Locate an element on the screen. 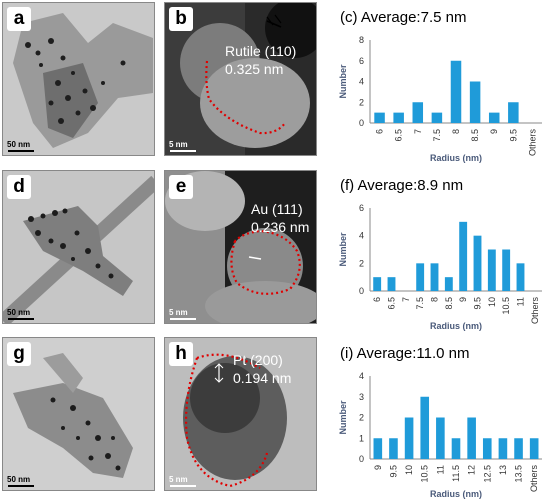 The image size is (550, 502). lattice-spacing-e: 0.236 nm is located at coordinates (280, 227).